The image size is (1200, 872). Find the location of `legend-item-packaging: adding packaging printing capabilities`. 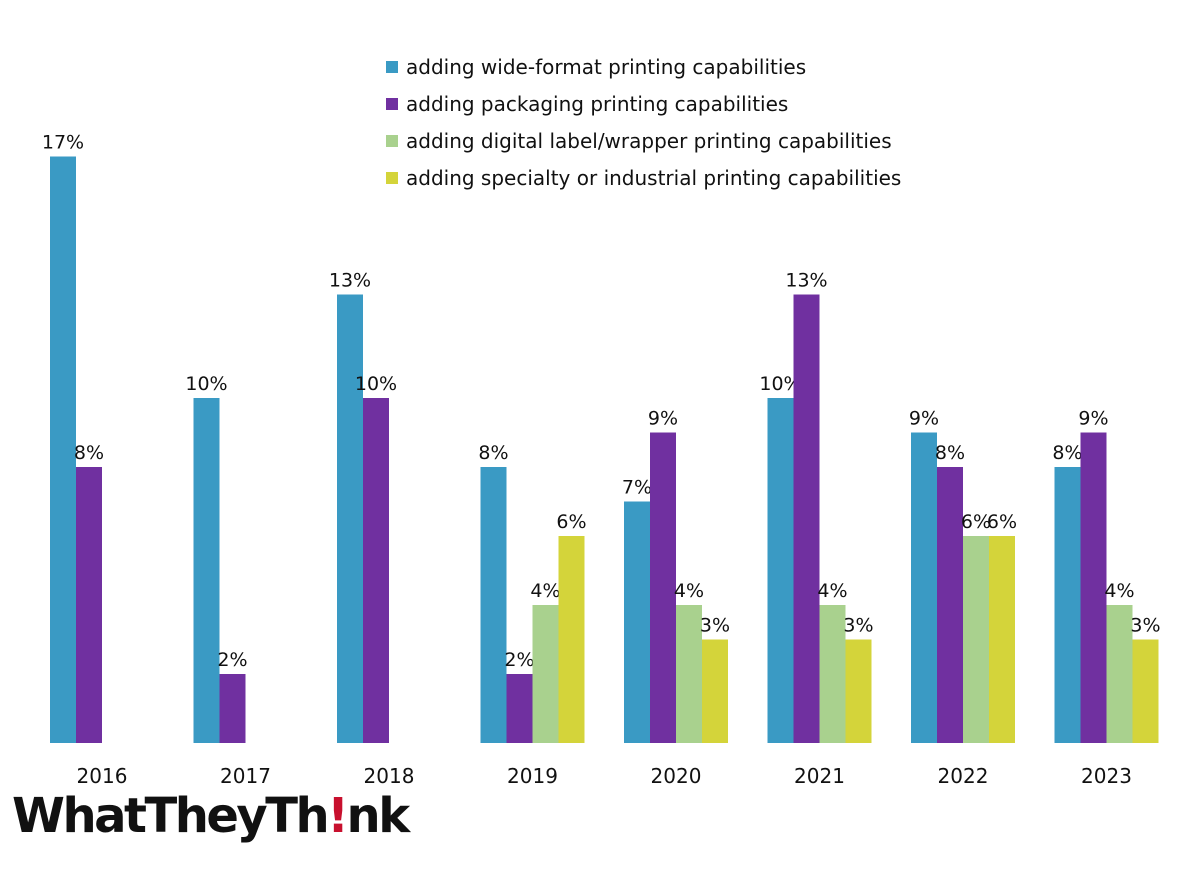

legend-item-packaging: adding packaging printing capabilities is located at coordinates (643, 103).